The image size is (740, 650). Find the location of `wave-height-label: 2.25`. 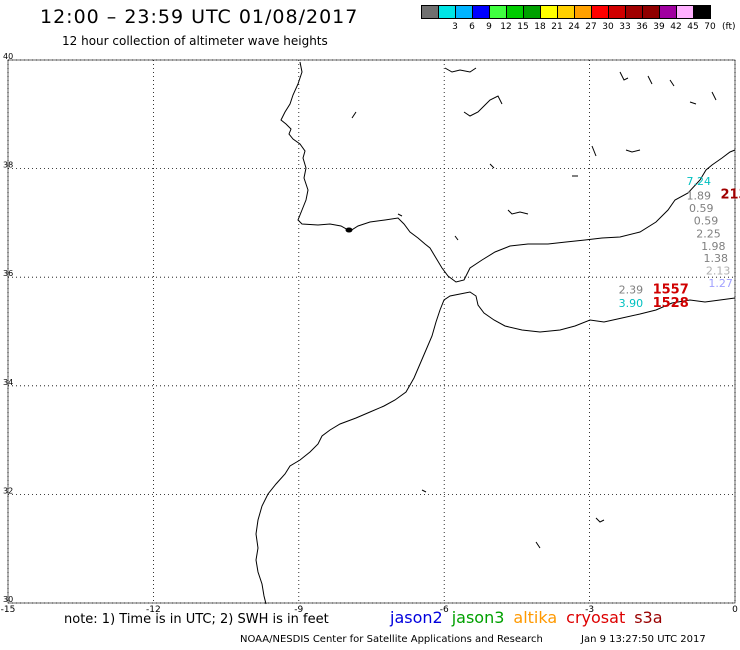

wave-height-label: 2.25 is located at coordinates (708, 234).